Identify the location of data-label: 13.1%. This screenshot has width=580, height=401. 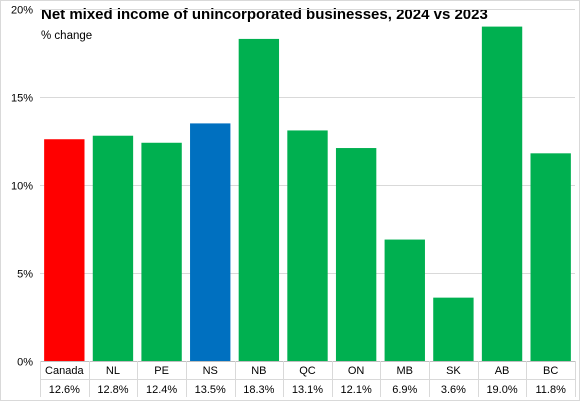
(307, 390).